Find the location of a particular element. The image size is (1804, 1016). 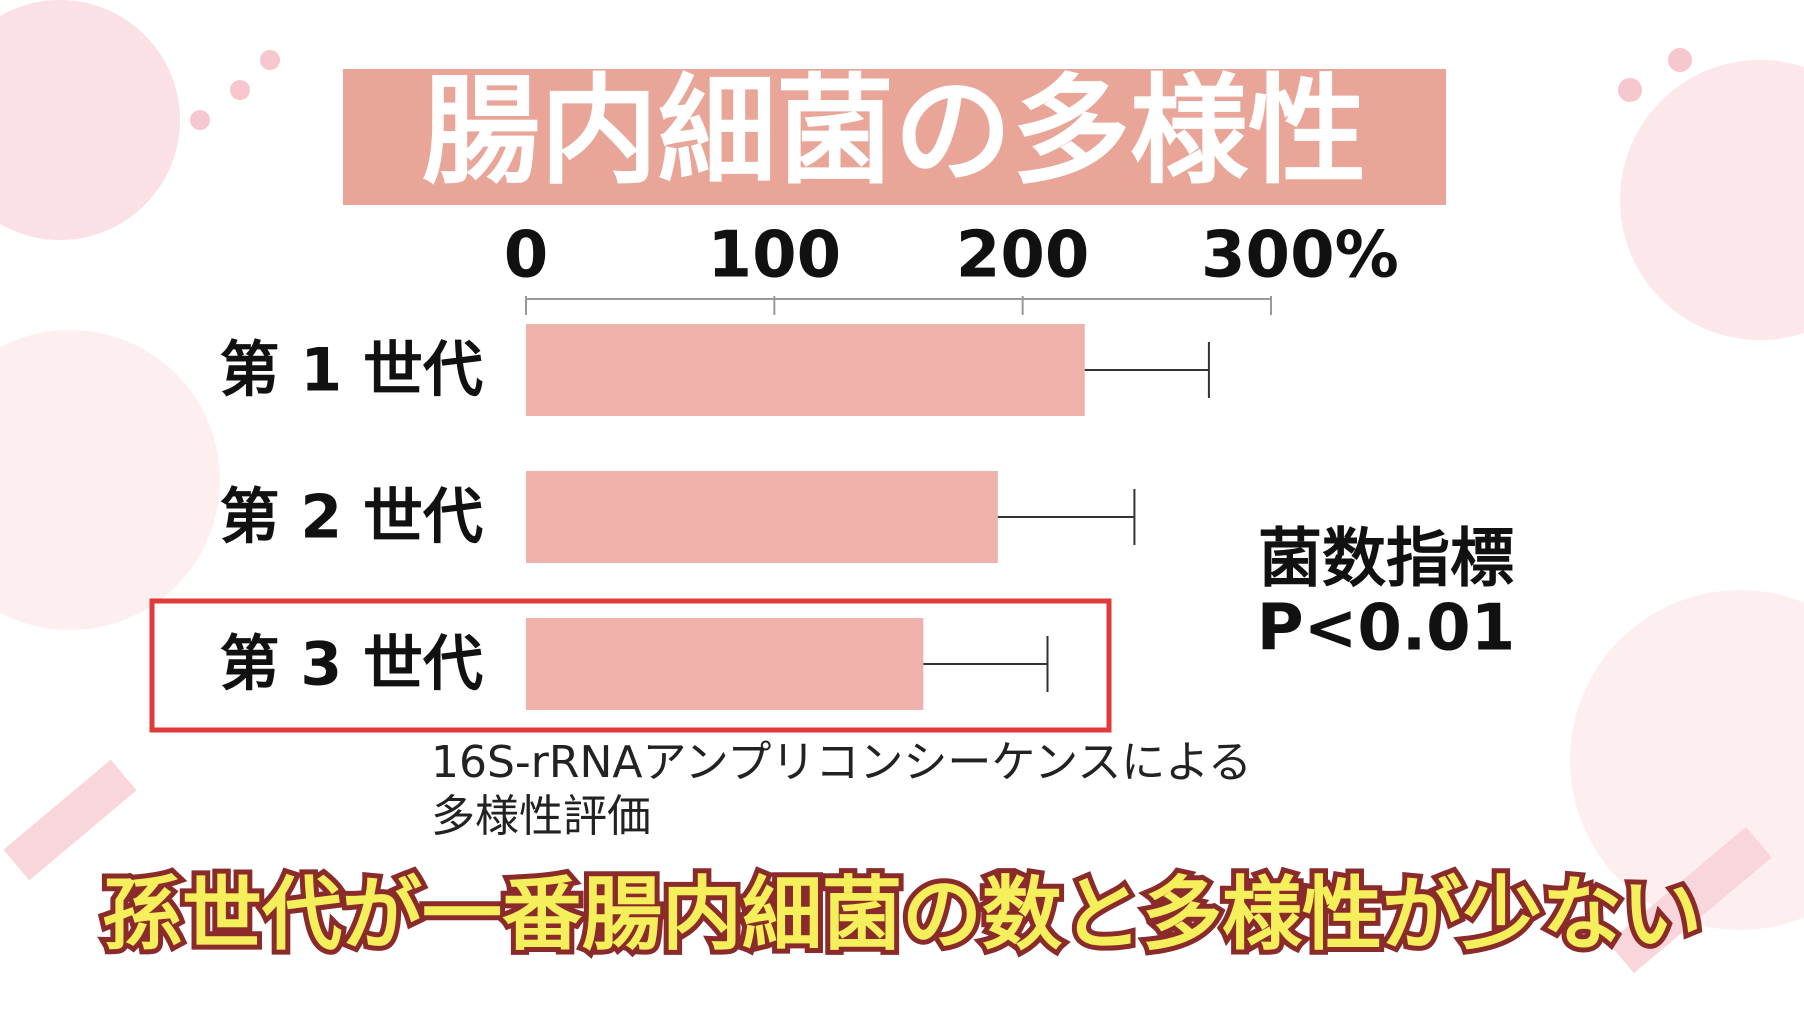

x-tick-label: 300% is located at coordinates (1300, 256).